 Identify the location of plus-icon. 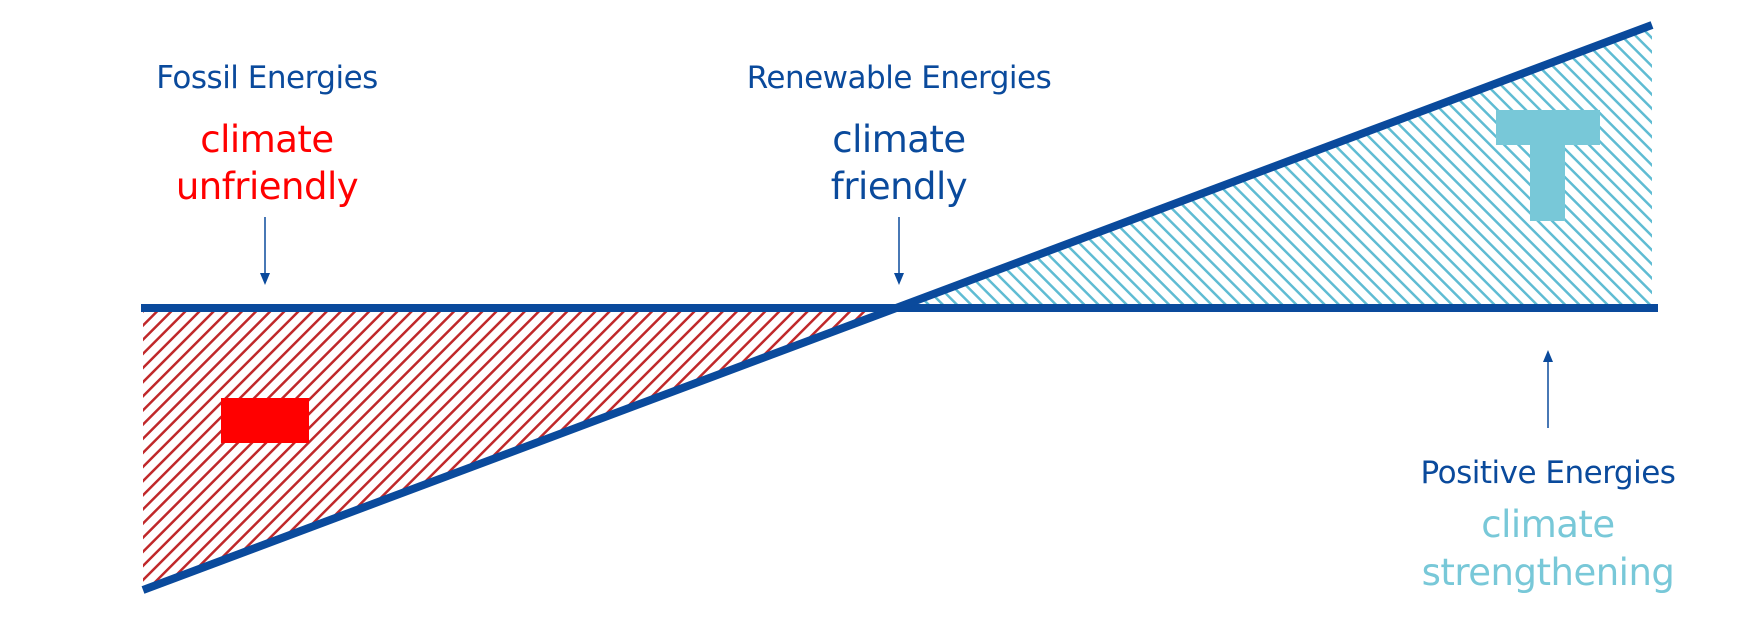
(1548, 165).